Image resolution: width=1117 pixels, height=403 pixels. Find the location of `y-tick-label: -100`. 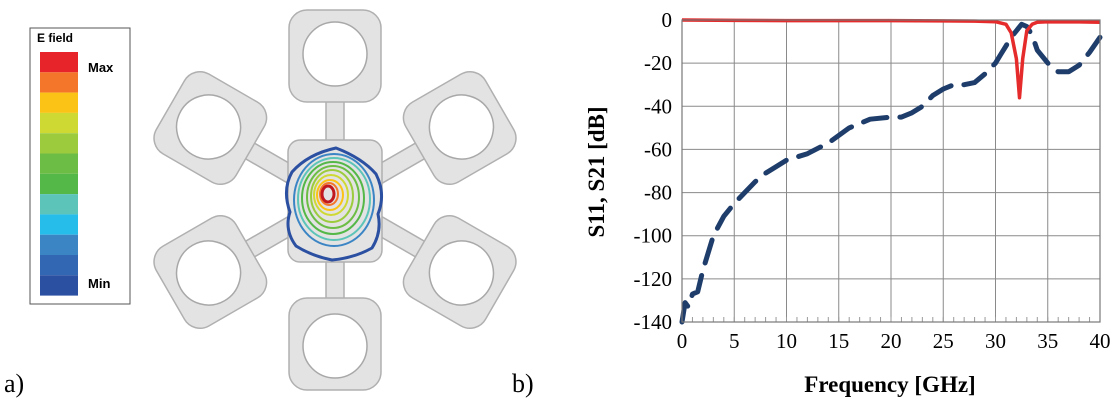

y-tick-label: -100 is located at coordinates (653, 236).